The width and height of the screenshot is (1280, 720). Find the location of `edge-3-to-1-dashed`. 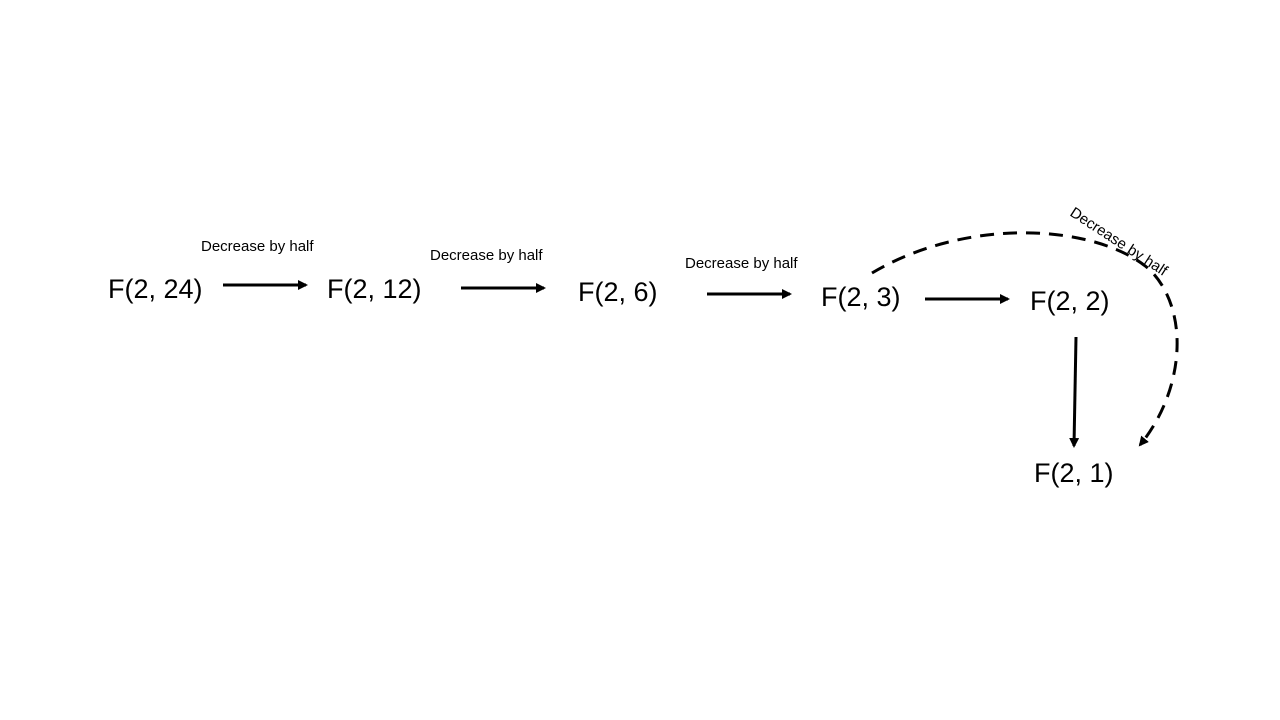

edge-3-to-1-dashed is located at coordinates (1025, 339).